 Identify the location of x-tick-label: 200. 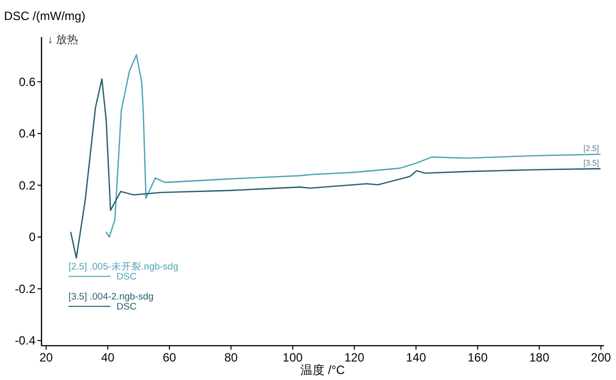
(601, 357).